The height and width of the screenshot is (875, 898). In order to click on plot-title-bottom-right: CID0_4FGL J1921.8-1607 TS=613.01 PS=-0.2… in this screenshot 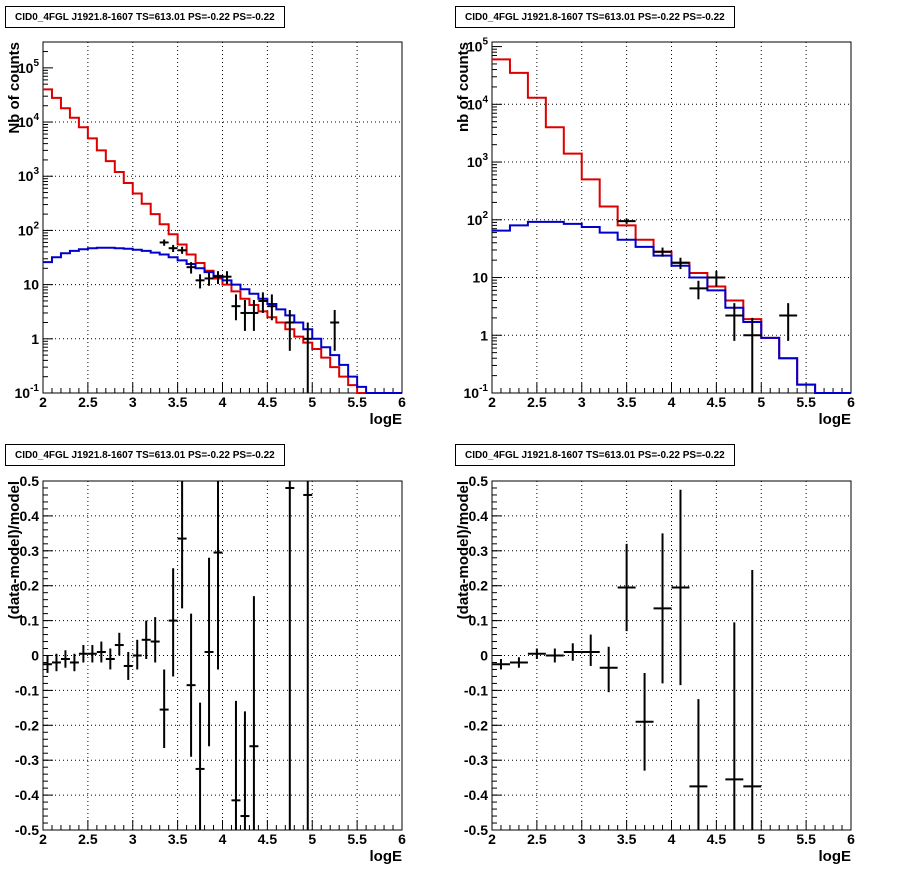, I will do `click(595, 455)`.